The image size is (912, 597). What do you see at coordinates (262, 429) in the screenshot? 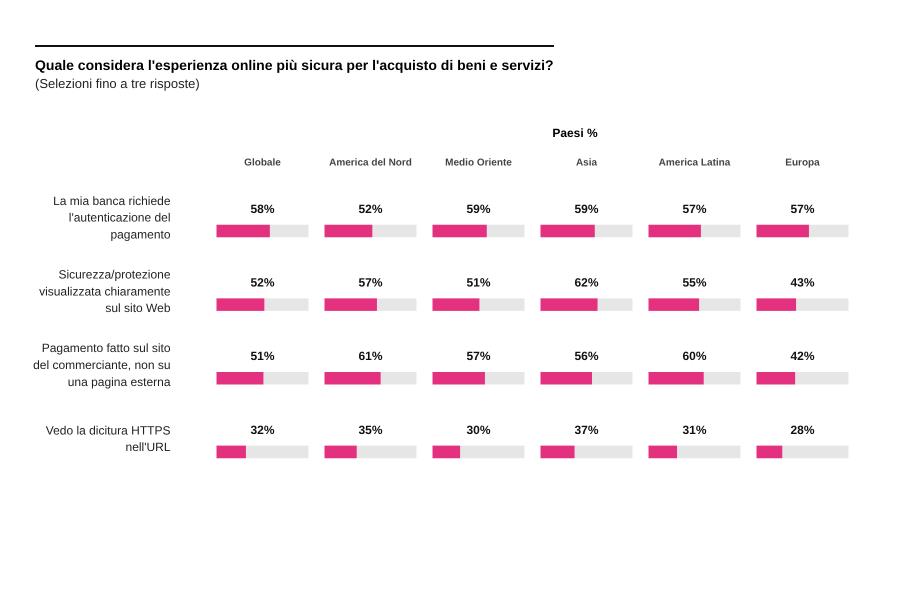
I see `data-label: 32%` at bounding box center [262, 429].